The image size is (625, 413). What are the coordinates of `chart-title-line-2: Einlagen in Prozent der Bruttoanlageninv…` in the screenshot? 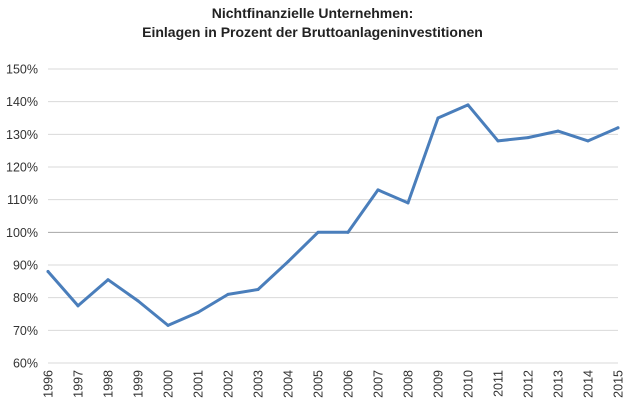 It's located at (312, 32).